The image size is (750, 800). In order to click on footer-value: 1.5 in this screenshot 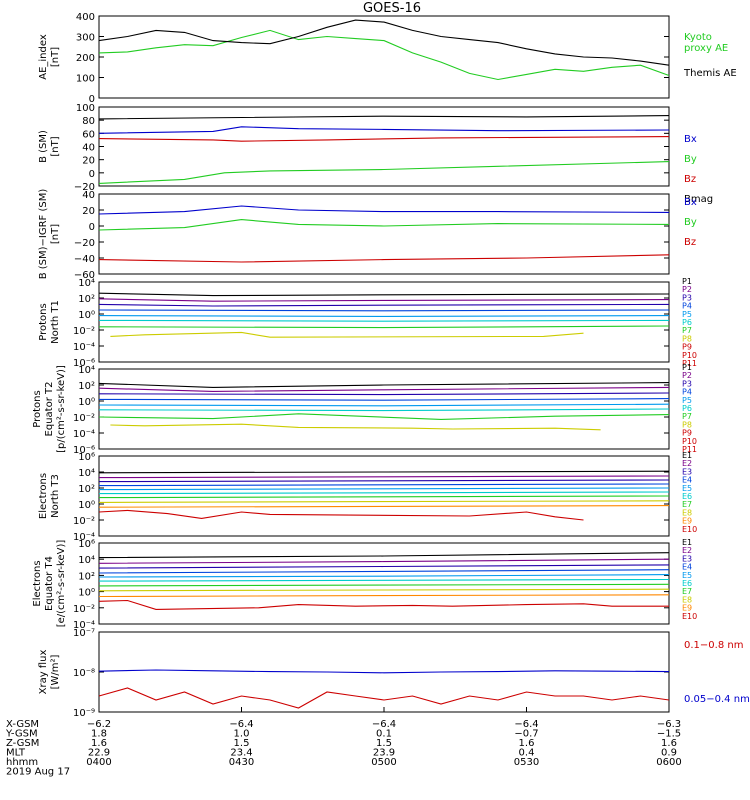, I will do `click(242, 743)`.